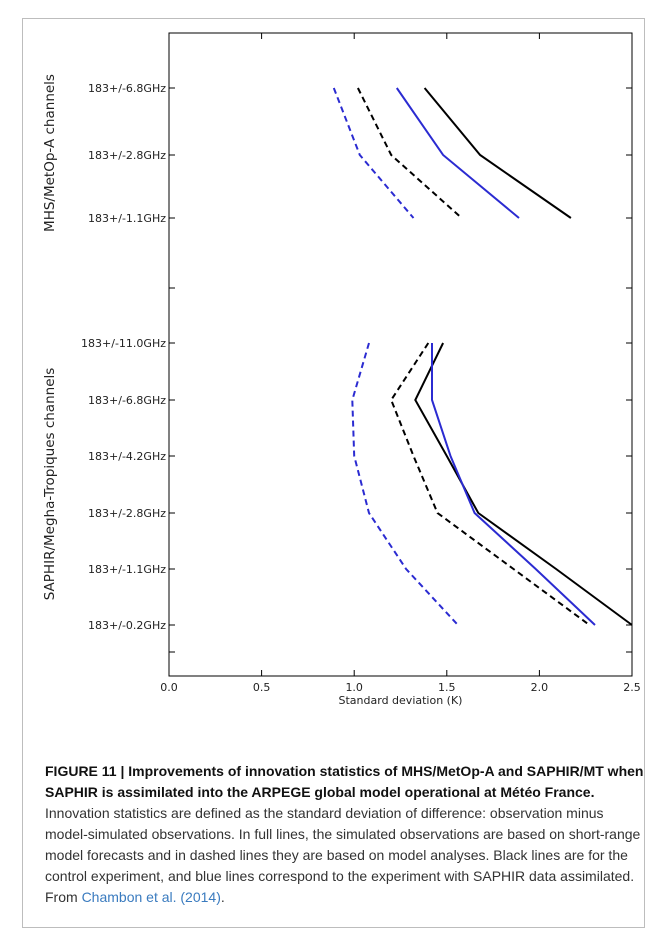 This screenshot has width=669, height=949. Describe the element at coordinates (127, 456) in the screenshot. I see `channel-label: 183+/-4.2GHz` at that location.